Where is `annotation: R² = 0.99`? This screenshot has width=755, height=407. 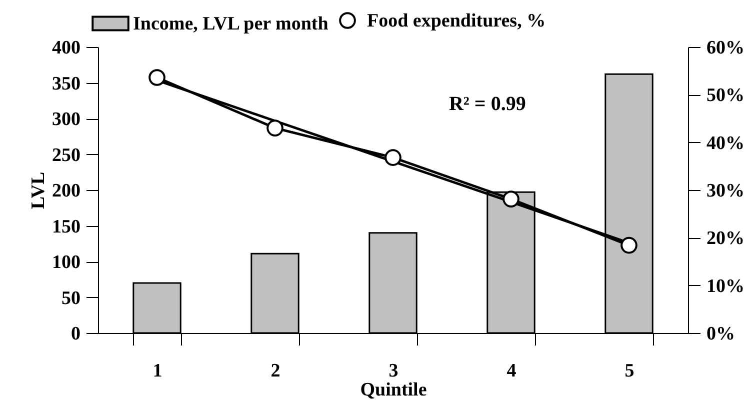
annotation: R² = 0.99 is located at coordinates (487, 104).